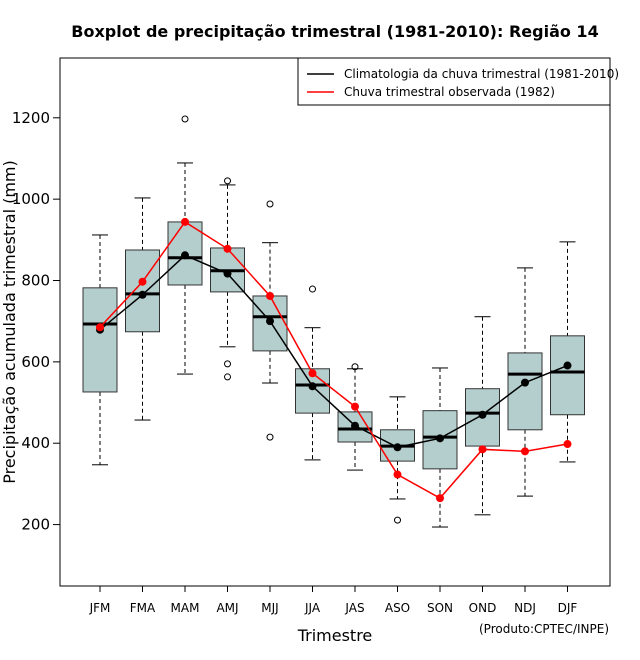  Describe the element at coordinates (312, 608) in the screenshot. I see `x-tick-label: JJA` at that location.